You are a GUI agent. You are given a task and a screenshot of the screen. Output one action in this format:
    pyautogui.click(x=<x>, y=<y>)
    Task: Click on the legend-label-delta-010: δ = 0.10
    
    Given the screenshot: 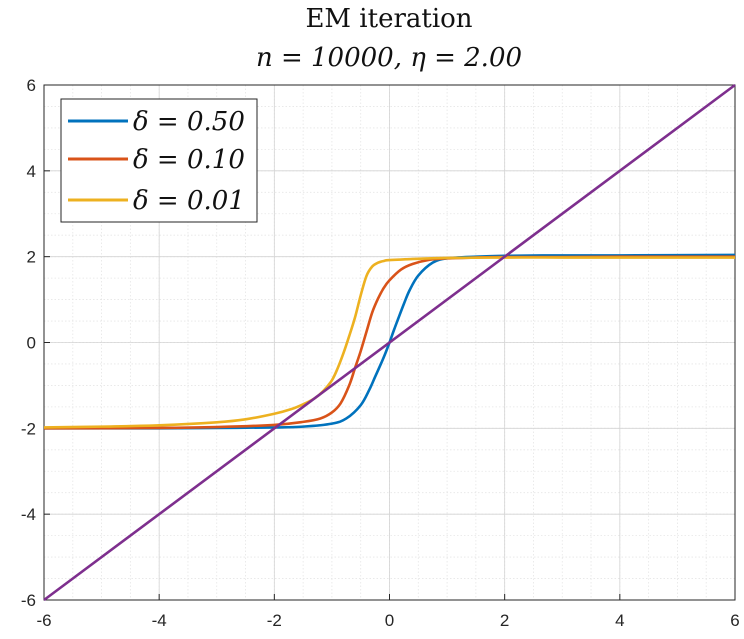 What is the action you would take?
    pyautogui.click(x=189, y=160)
    